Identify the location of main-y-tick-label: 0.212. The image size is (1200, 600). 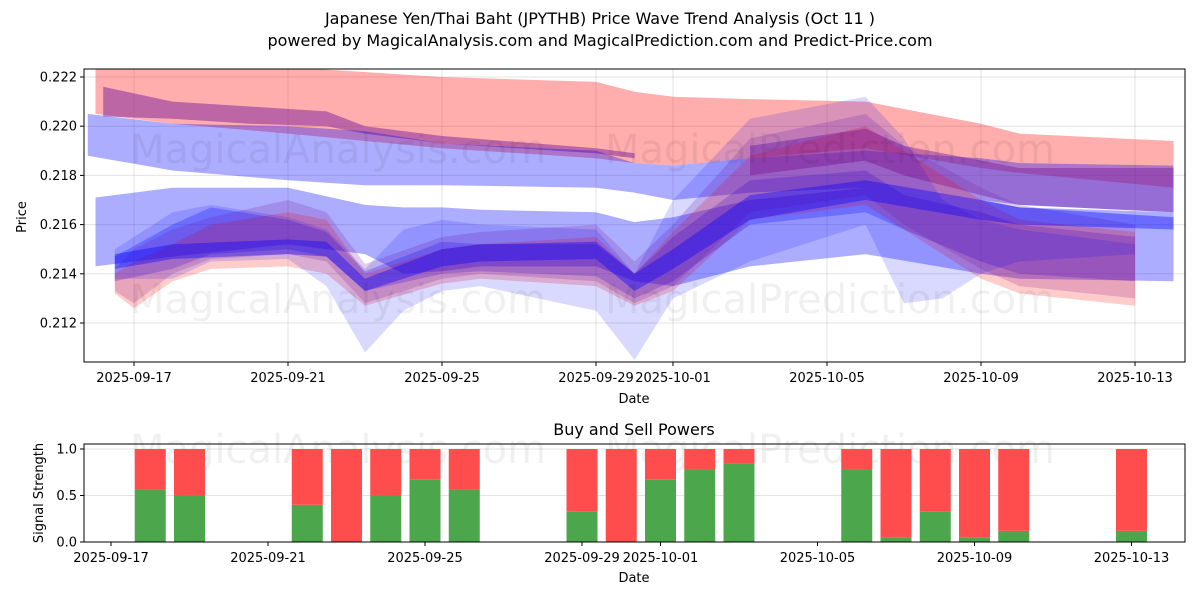
(58, 324).